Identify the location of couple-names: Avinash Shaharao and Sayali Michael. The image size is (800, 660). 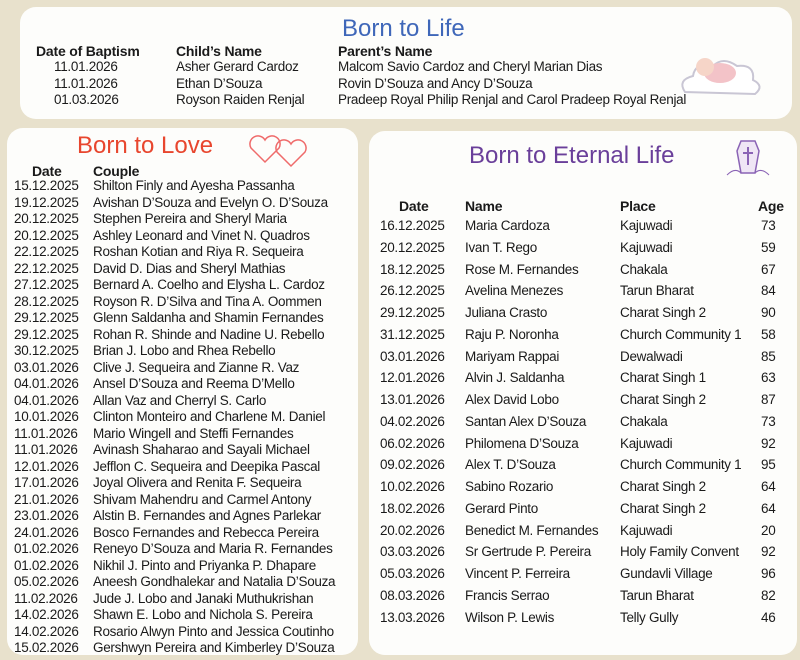
(201, 449).